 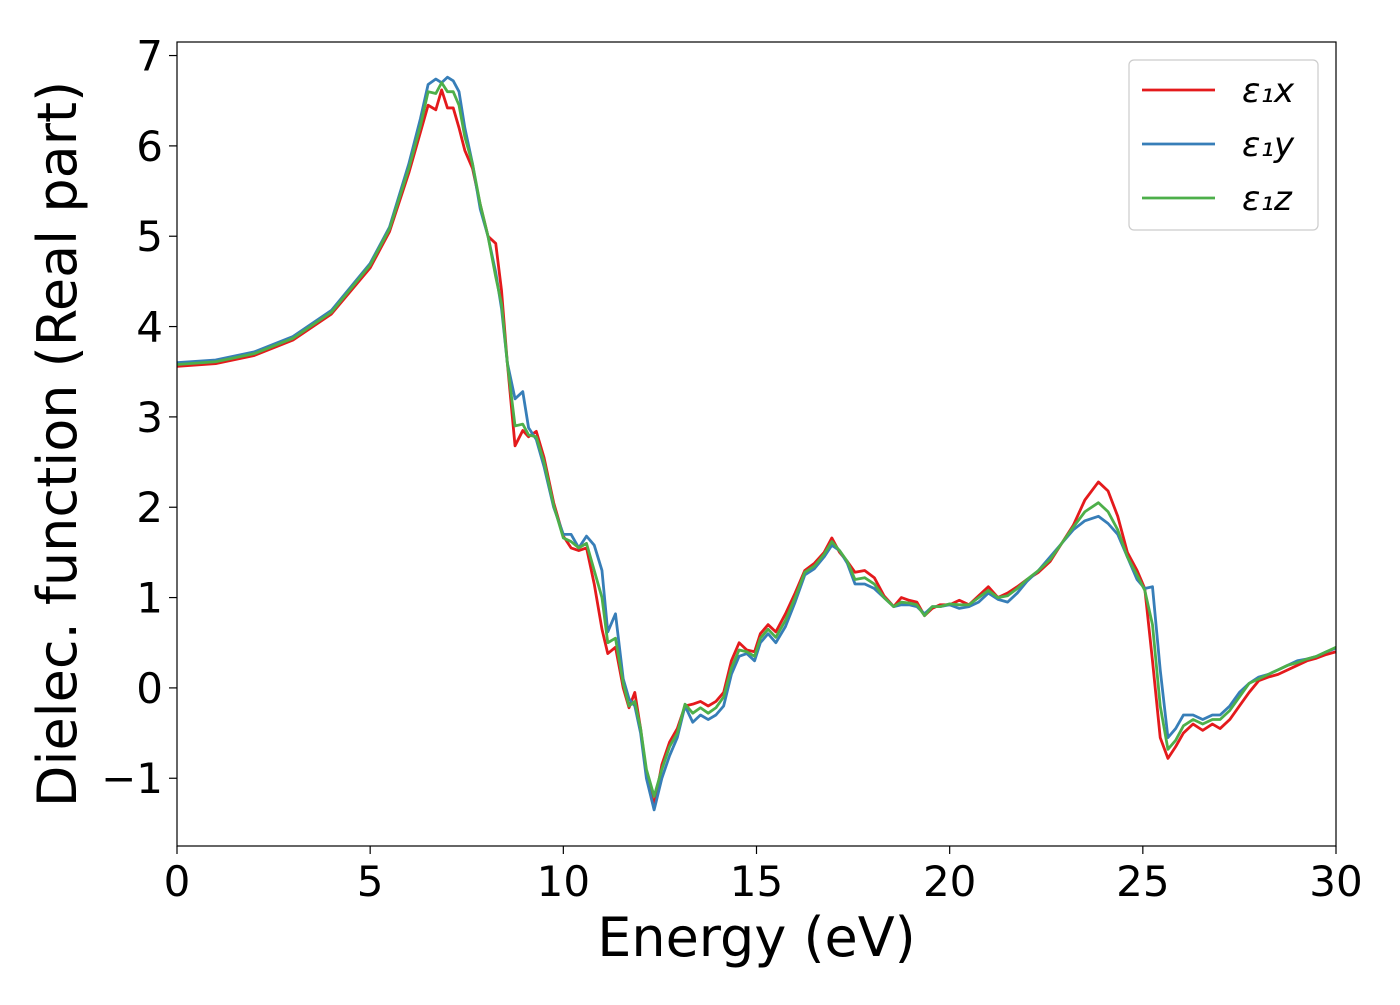 What do you see at coordinates (1142, 881) in the screenshot?
I see `x-tick-label: 25` at bounding box center [1142, 881].